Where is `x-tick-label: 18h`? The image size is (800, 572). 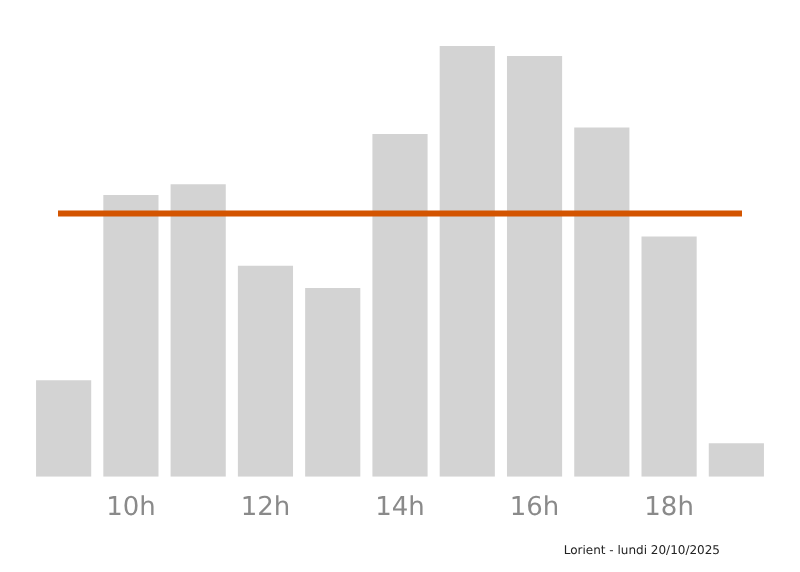 x-tick-label: 18h is located at coordinates (669, 508).